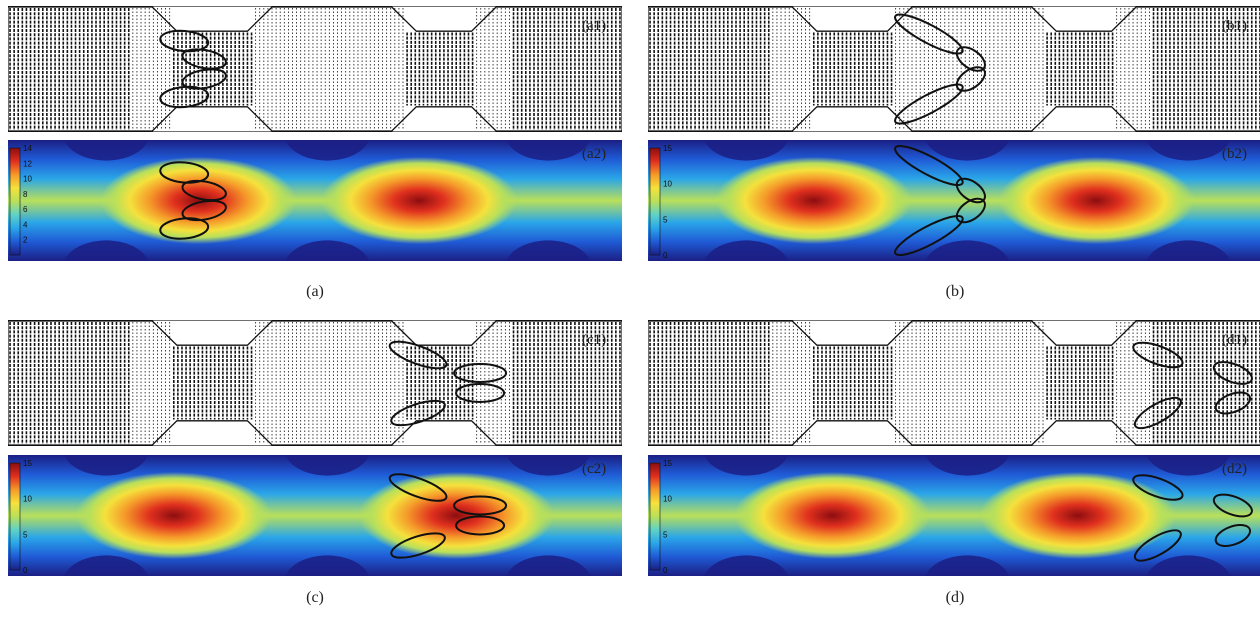  I want to click on panel-a2-velocity-contour: 14 12 10 8 6 4 2, so click(315, 200).